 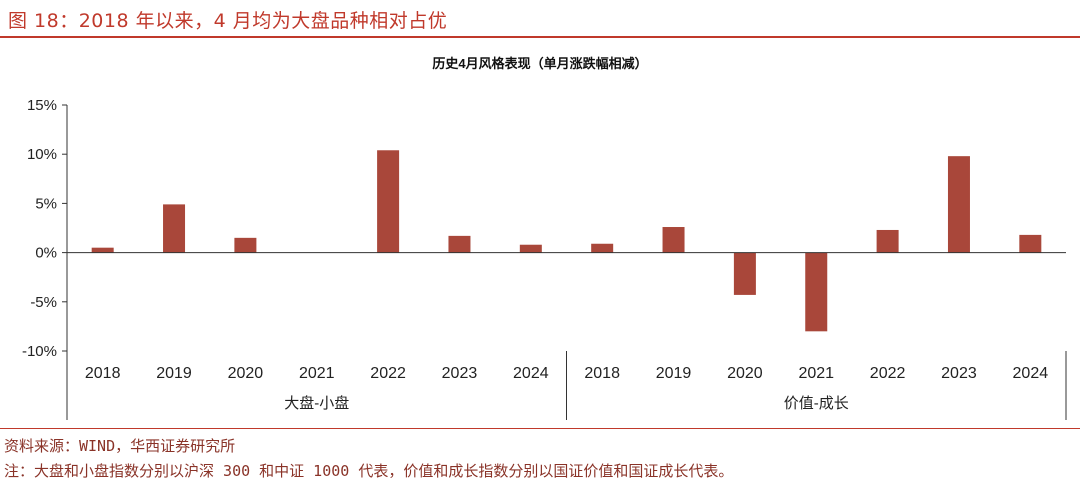 What do you see at coordinates (174, 228) in the screenshot?
I see `bar-0-2019` at bounding box center [174, 228].